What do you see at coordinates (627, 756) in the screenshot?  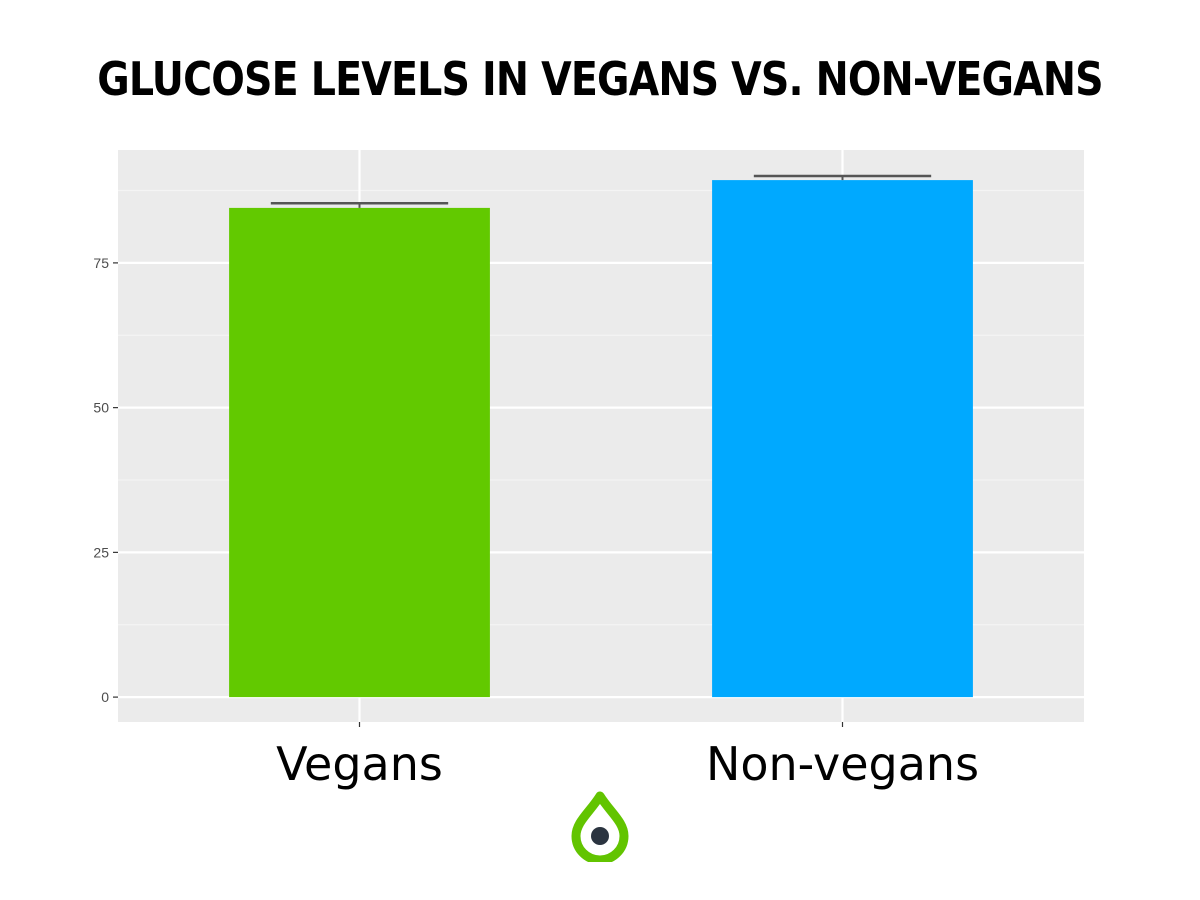 I see `x-axis: Vegans Non-vegans` at bounding box center [627, 756].